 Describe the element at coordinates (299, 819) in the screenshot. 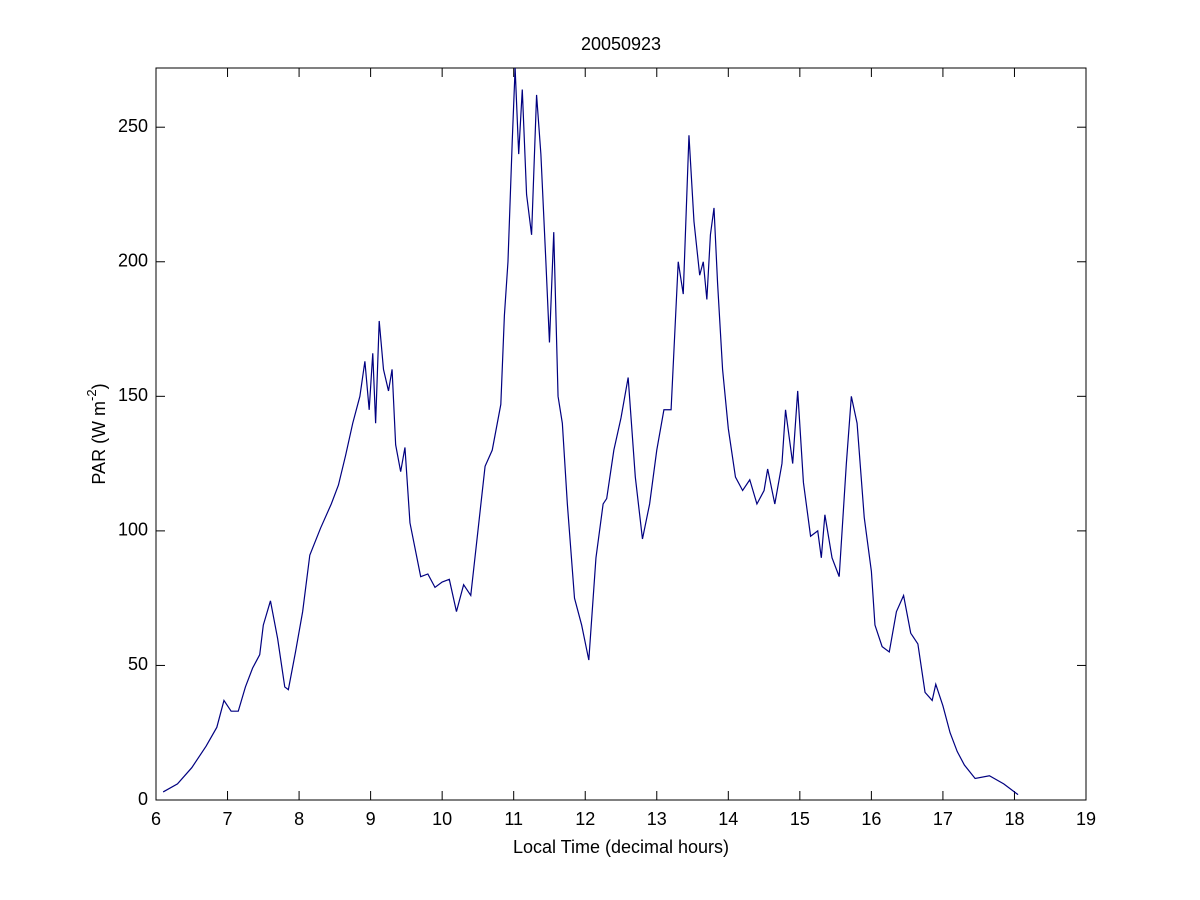

I see `x-tick-label: 8` at that location.